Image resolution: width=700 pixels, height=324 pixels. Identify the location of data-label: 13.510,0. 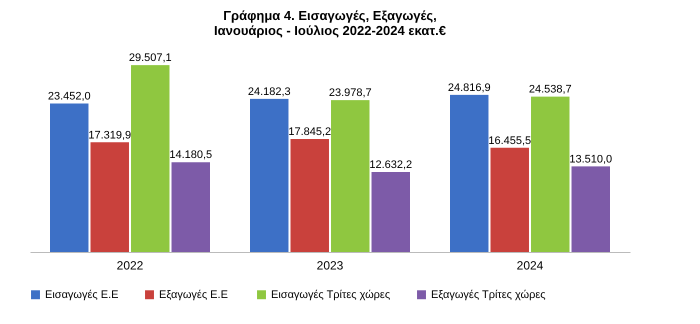
(590, 159).